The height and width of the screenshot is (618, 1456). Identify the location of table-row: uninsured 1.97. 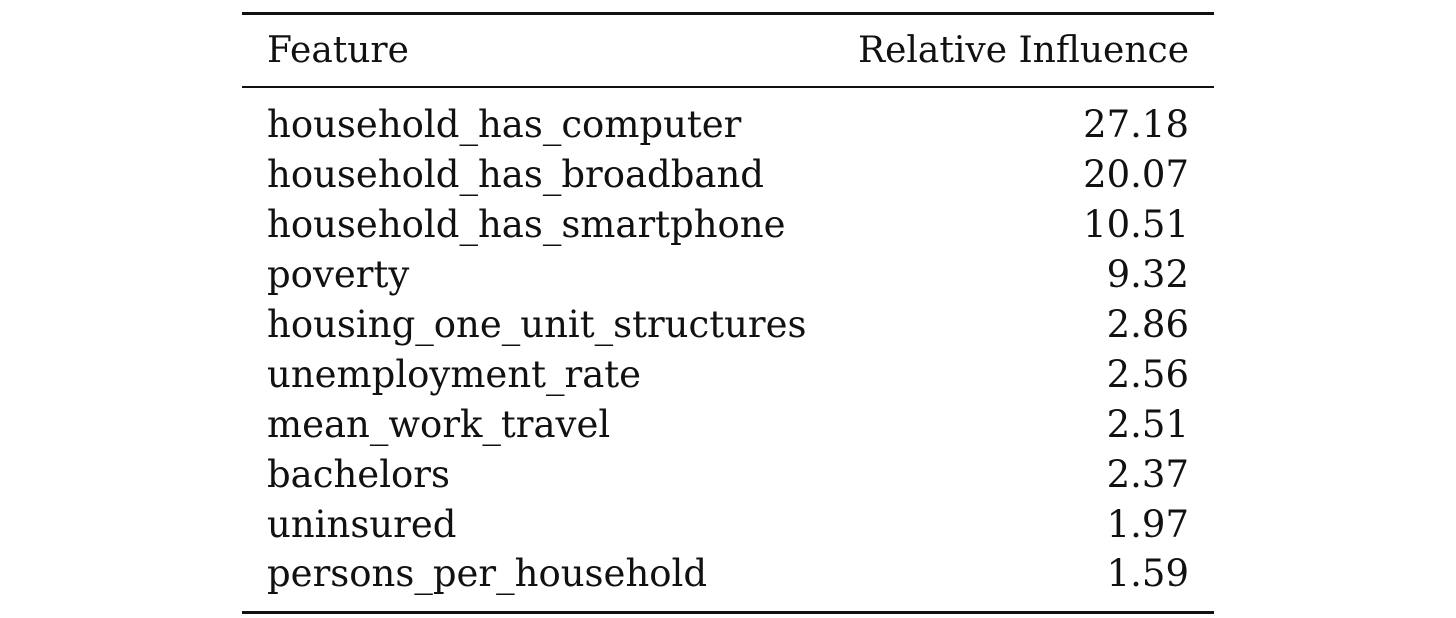
(728, 524).